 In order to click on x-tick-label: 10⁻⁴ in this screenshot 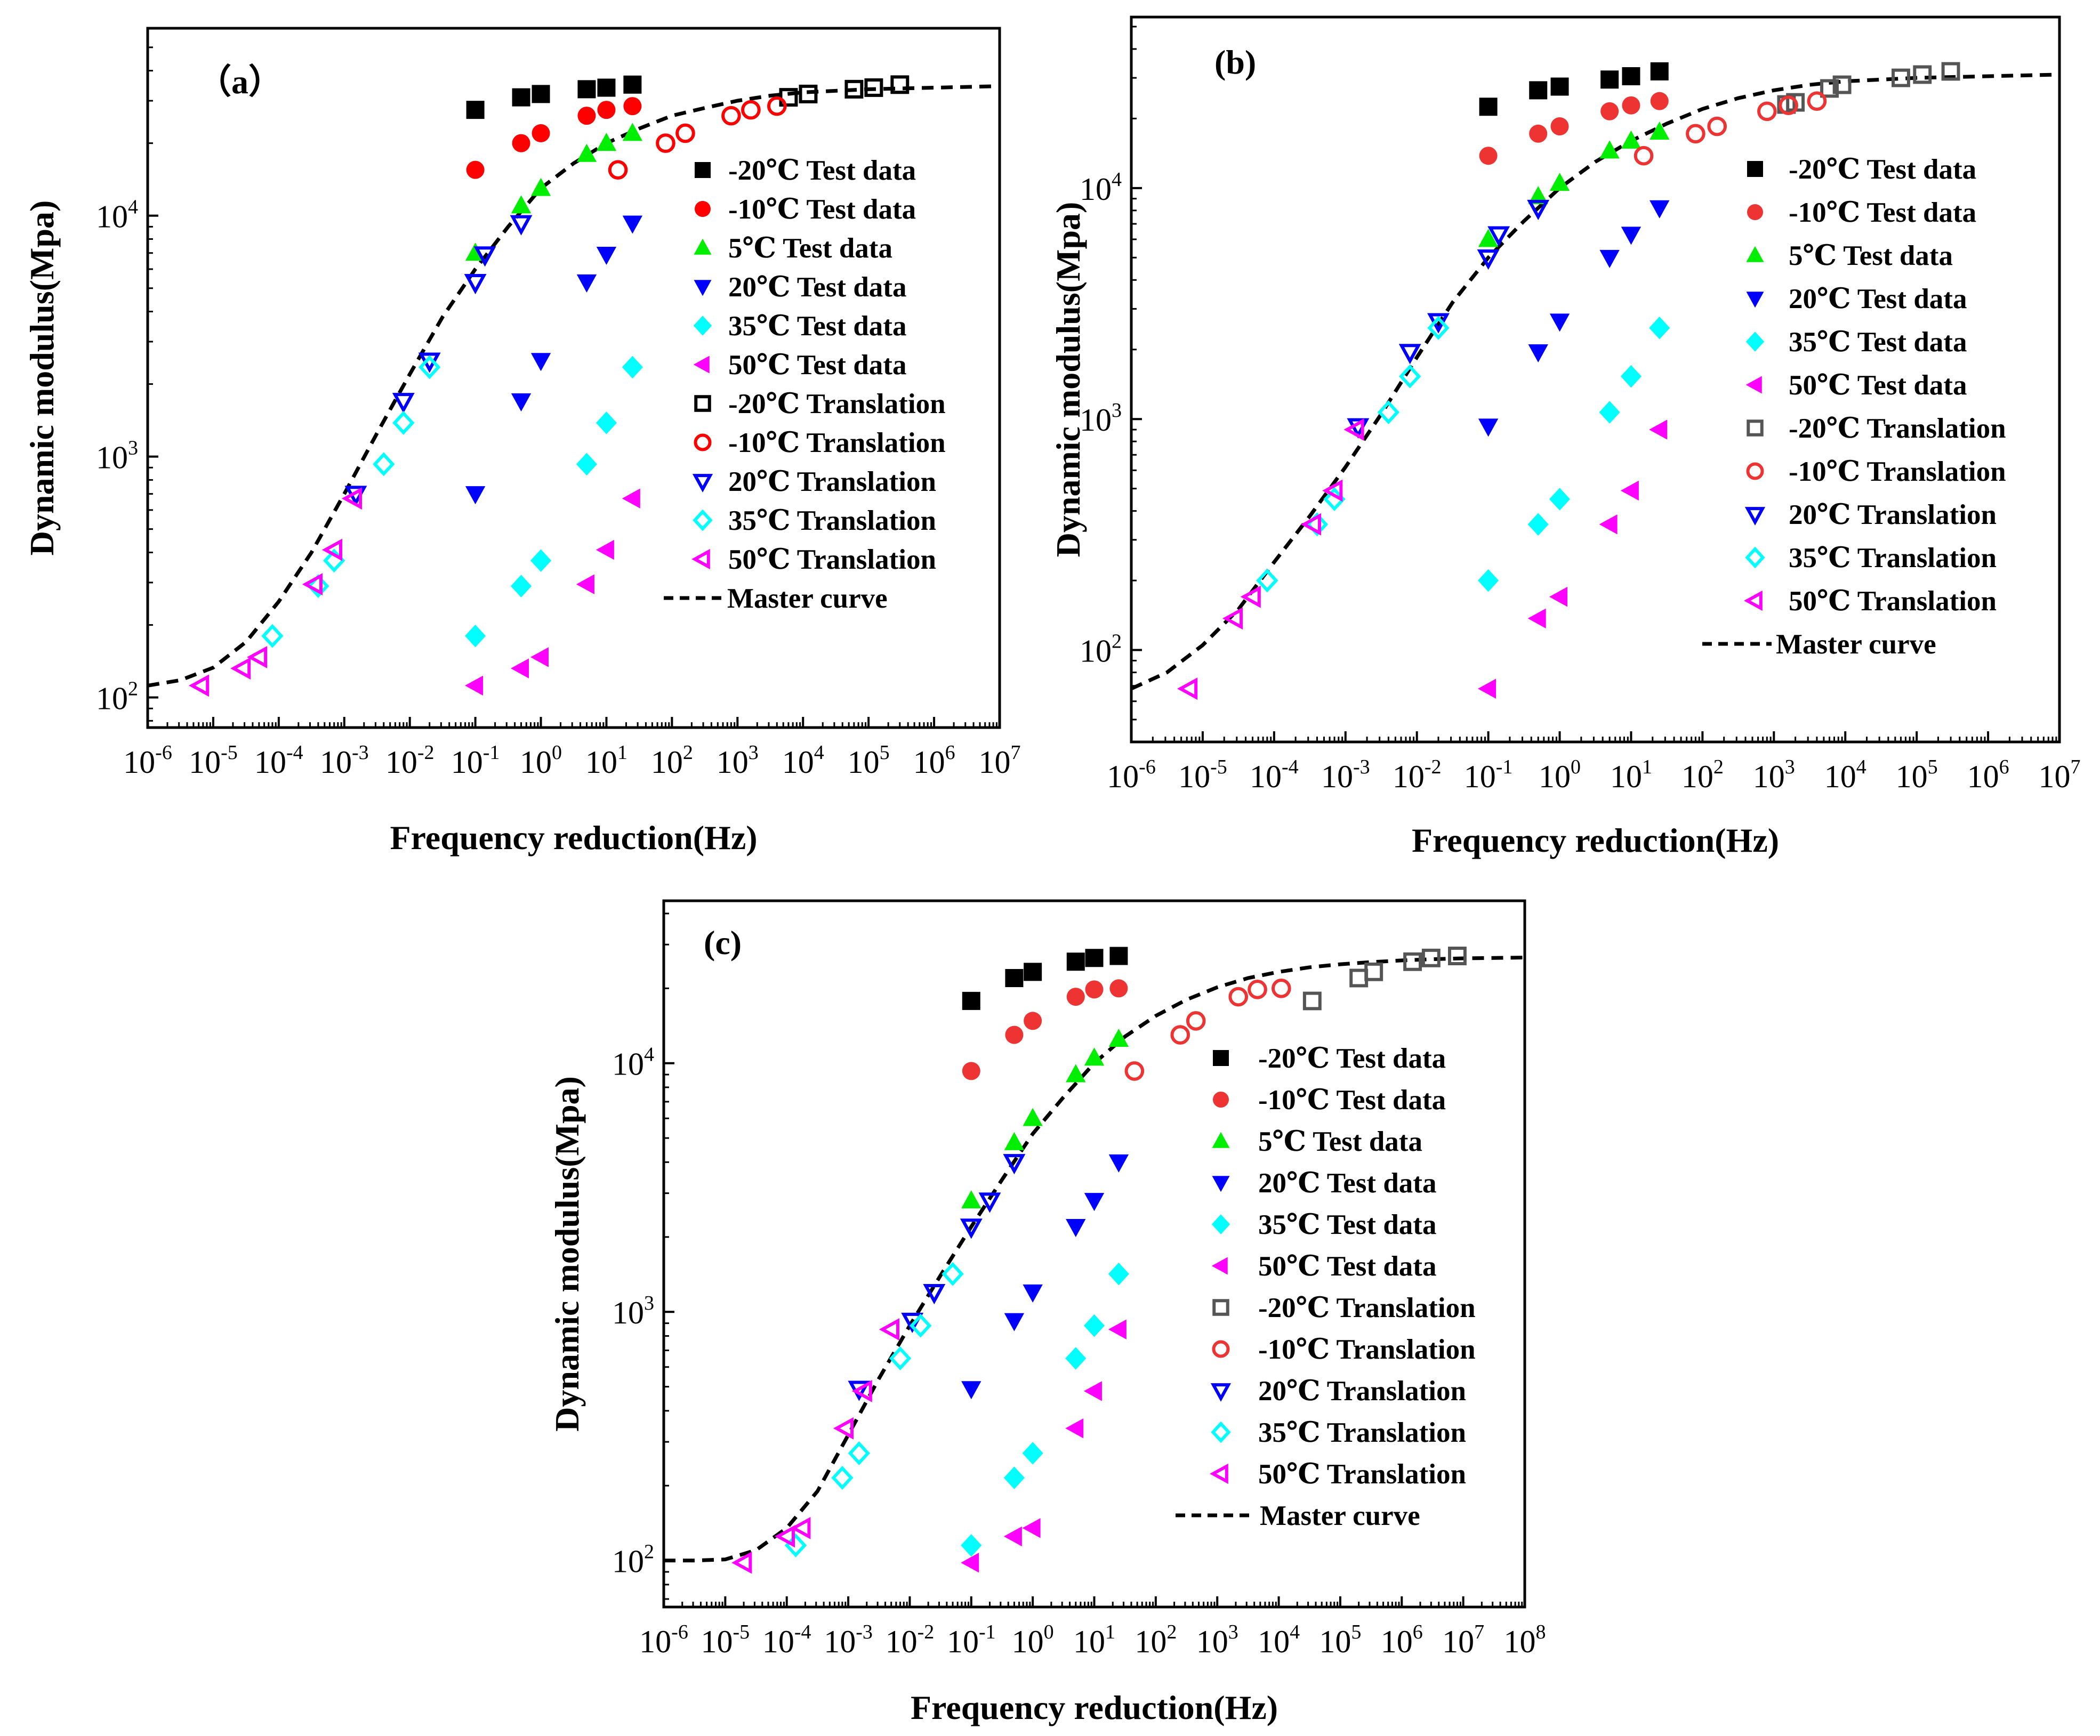, I will do `click(786, 1640)`.